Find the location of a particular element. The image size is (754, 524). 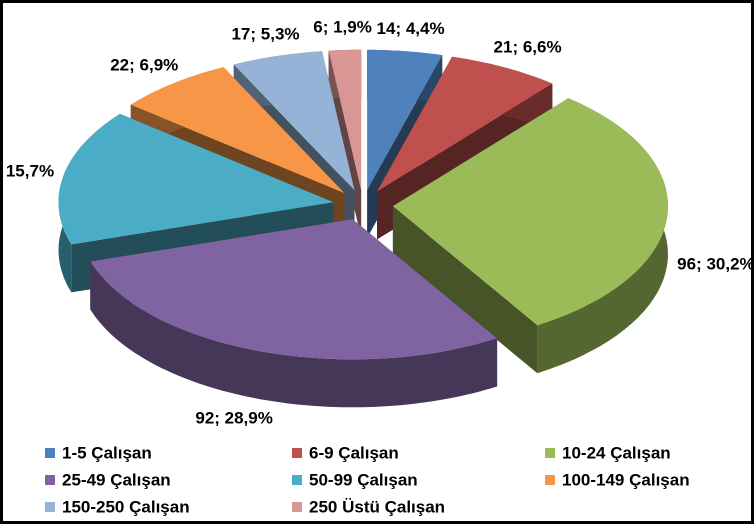

legend-label: 1-5 Çalışan is located at coordinates (107, 452).